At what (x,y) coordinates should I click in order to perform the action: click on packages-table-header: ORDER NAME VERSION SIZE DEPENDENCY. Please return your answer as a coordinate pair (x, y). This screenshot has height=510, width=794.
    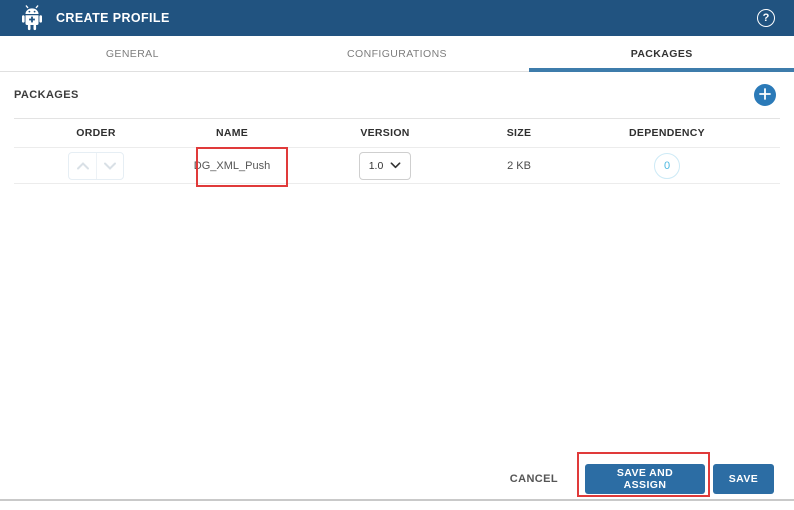
    Looking at the image, I should click on (397, 133).